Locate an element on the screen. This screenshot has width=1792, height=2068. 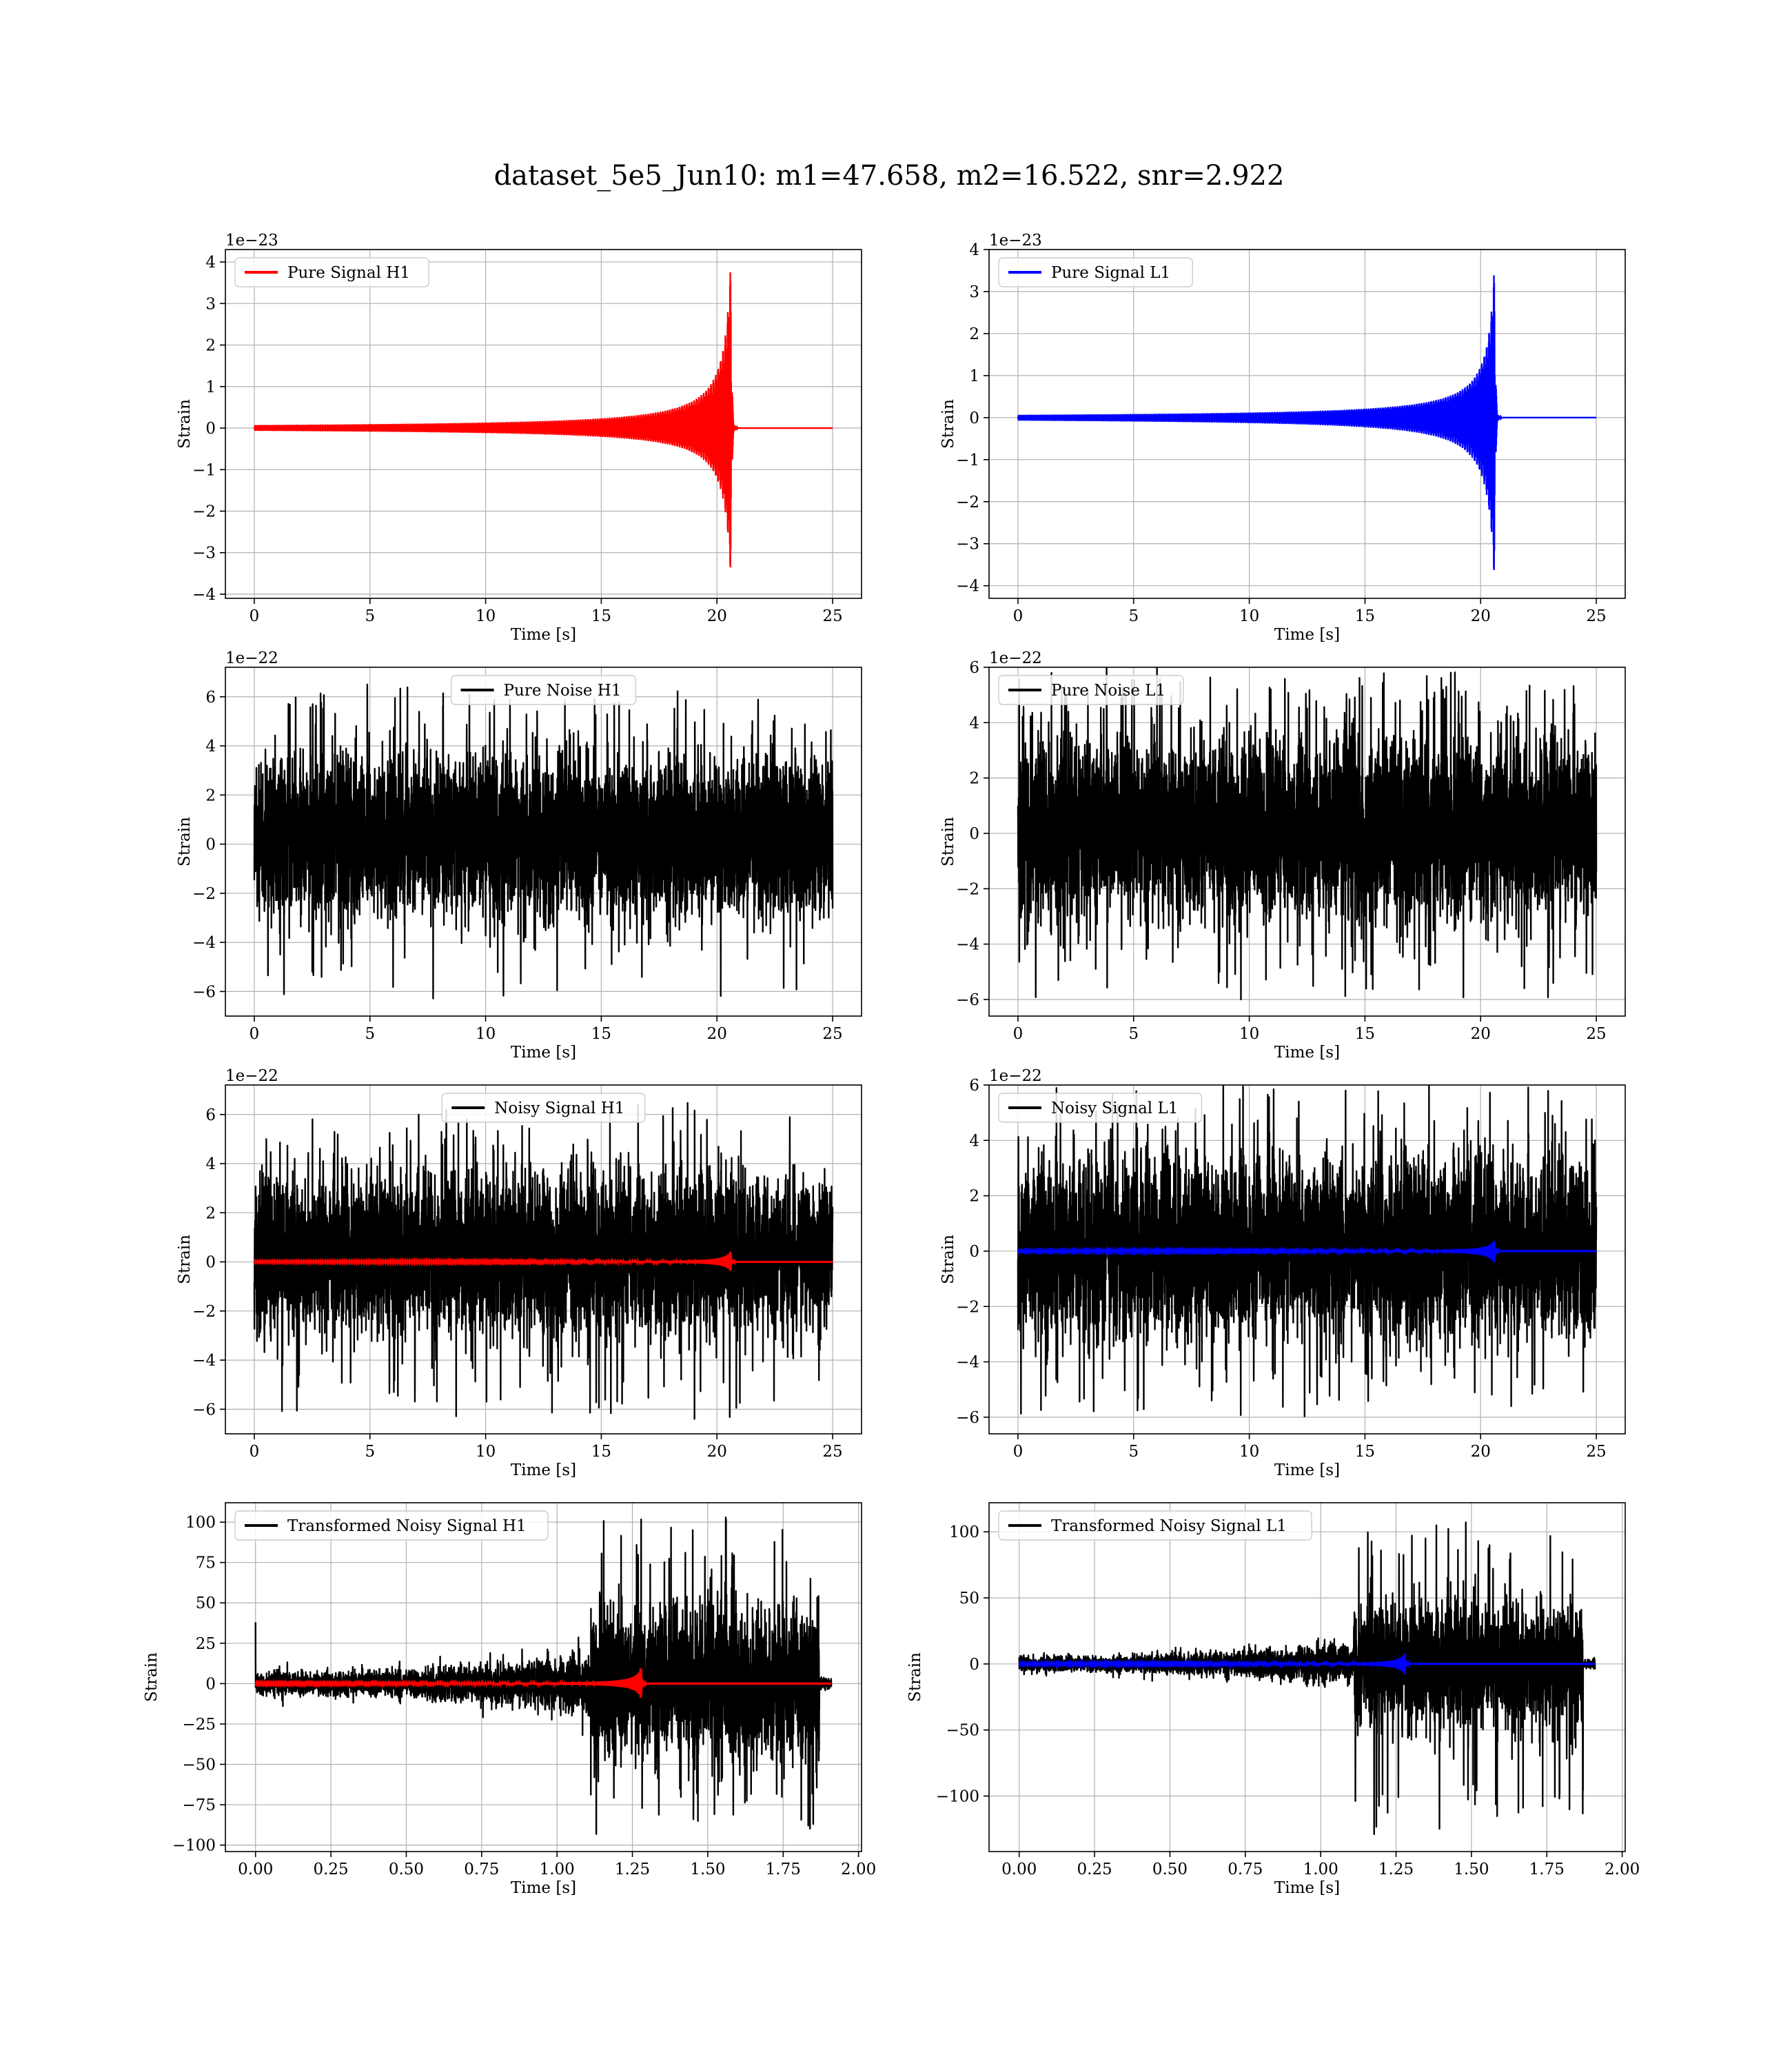
y-tick-label: −1 is located at coordinates (204, 470).